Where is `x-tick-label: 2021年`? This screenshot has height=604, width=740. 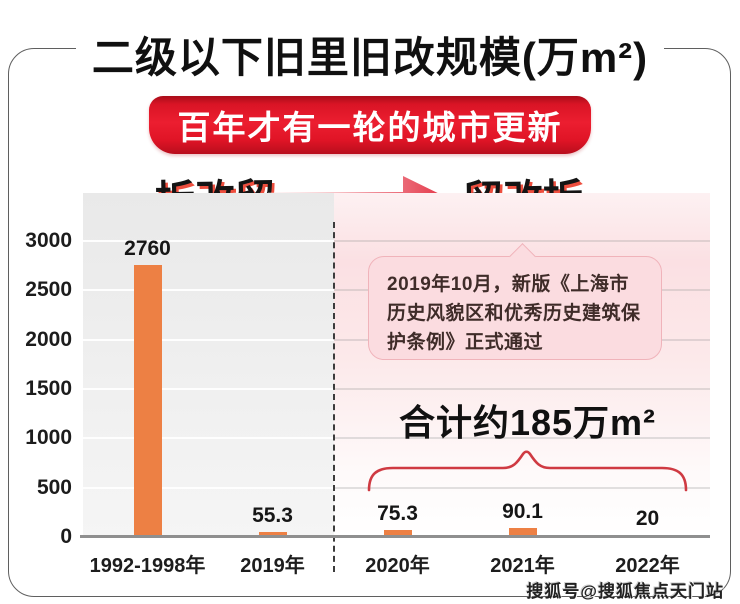
x-tick-label: 2021年 is located at coordinates (522, 566).